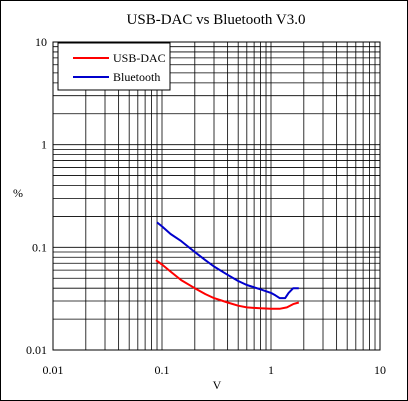 This screenshot has width=408, height=401. I want to click on y-tick-label: 0.01, so click(36, 350).